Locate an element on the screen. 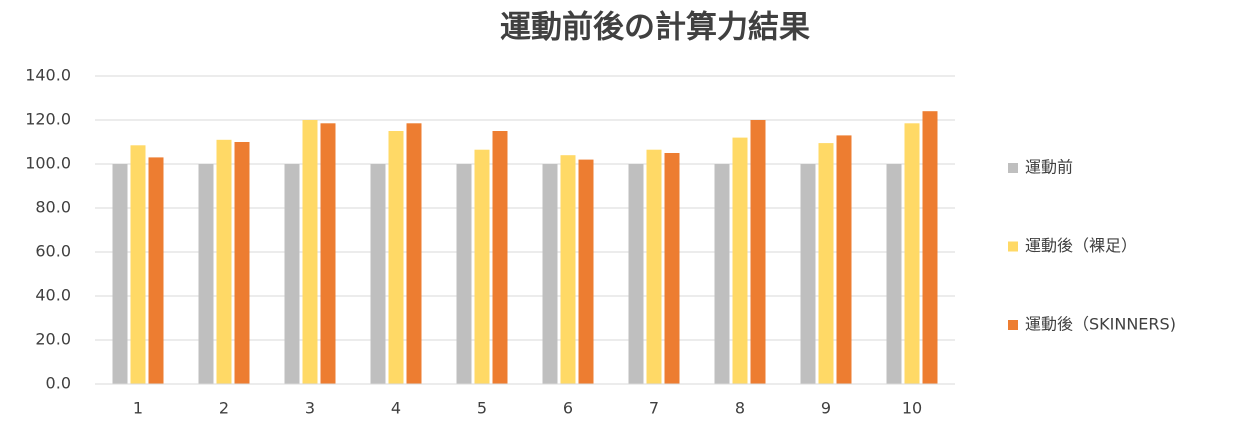 The height and width of the screenshot is (426, 1238). x-tick-label: 10 is located at coordinates (912, 408).